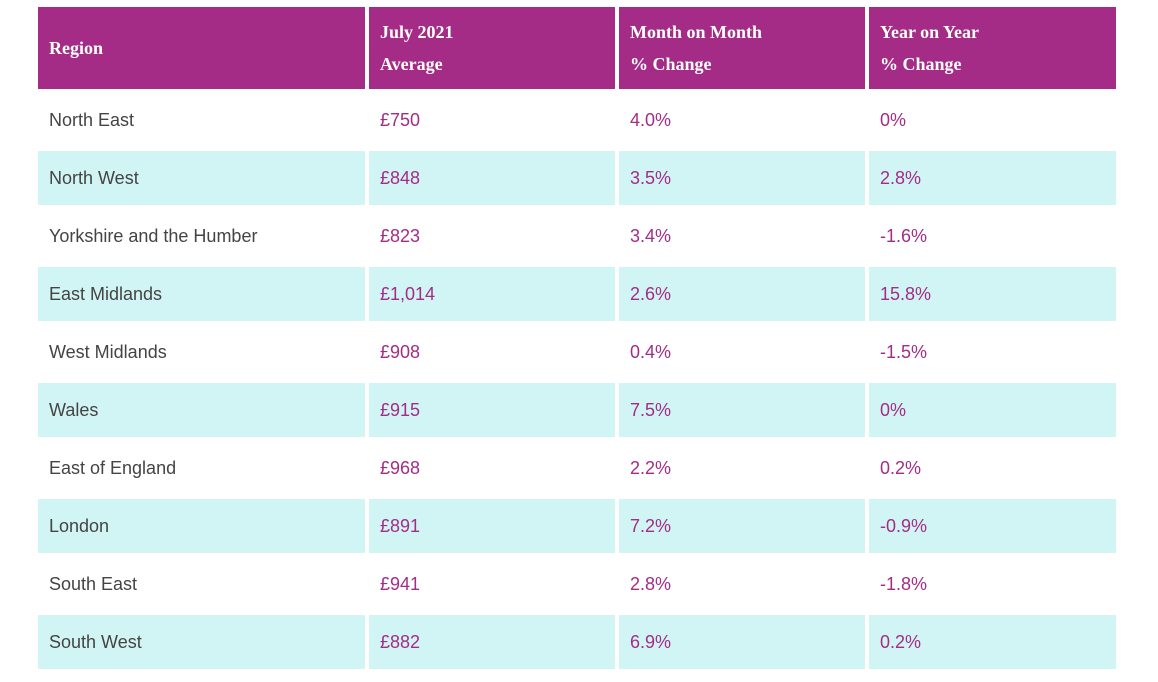 This screenshot has height=682, width=1158. What do you see at coordinates (992, 584) in the screenshot?
I see `yoy-cell: -1.8%` at bounding box center [992, 584].